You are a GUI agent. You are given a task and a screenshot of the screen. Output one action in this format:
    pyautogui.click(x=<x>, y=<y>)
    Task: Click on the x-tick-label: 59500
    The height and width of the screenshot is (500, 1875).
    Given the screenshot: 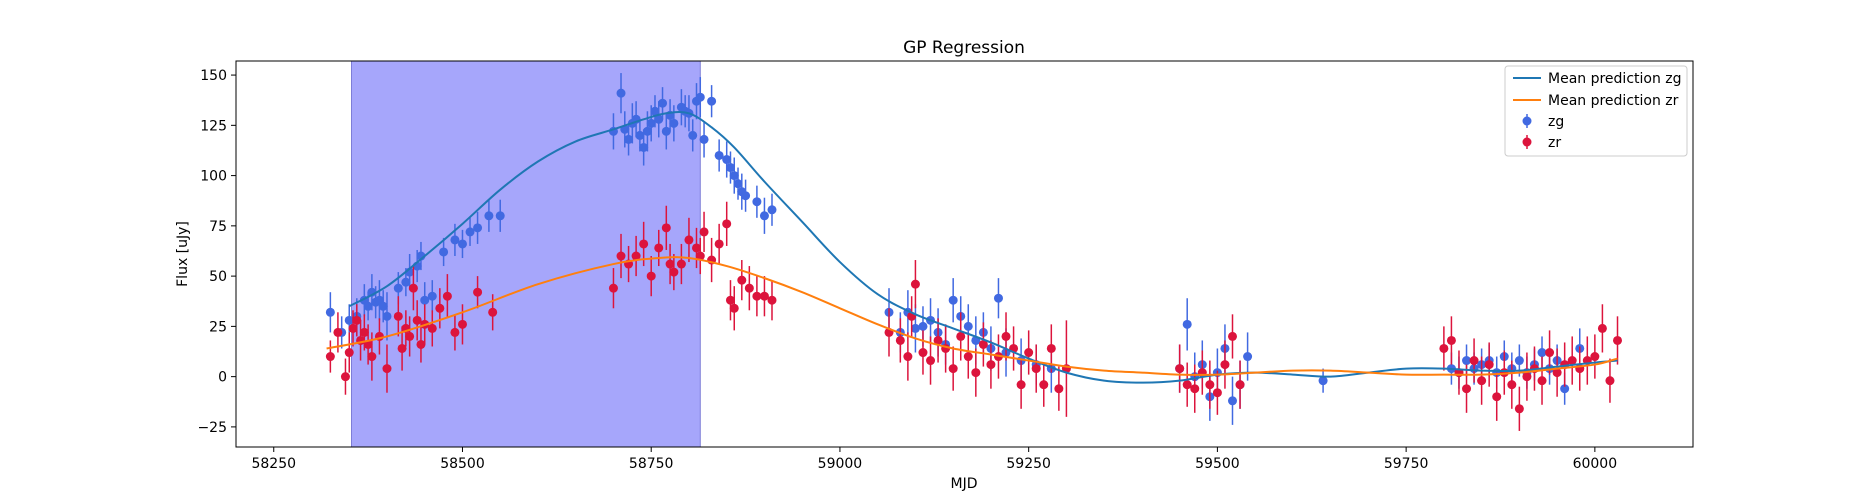 What is the action you would take?
    pyautogui.click(x=1217, y=464)
    